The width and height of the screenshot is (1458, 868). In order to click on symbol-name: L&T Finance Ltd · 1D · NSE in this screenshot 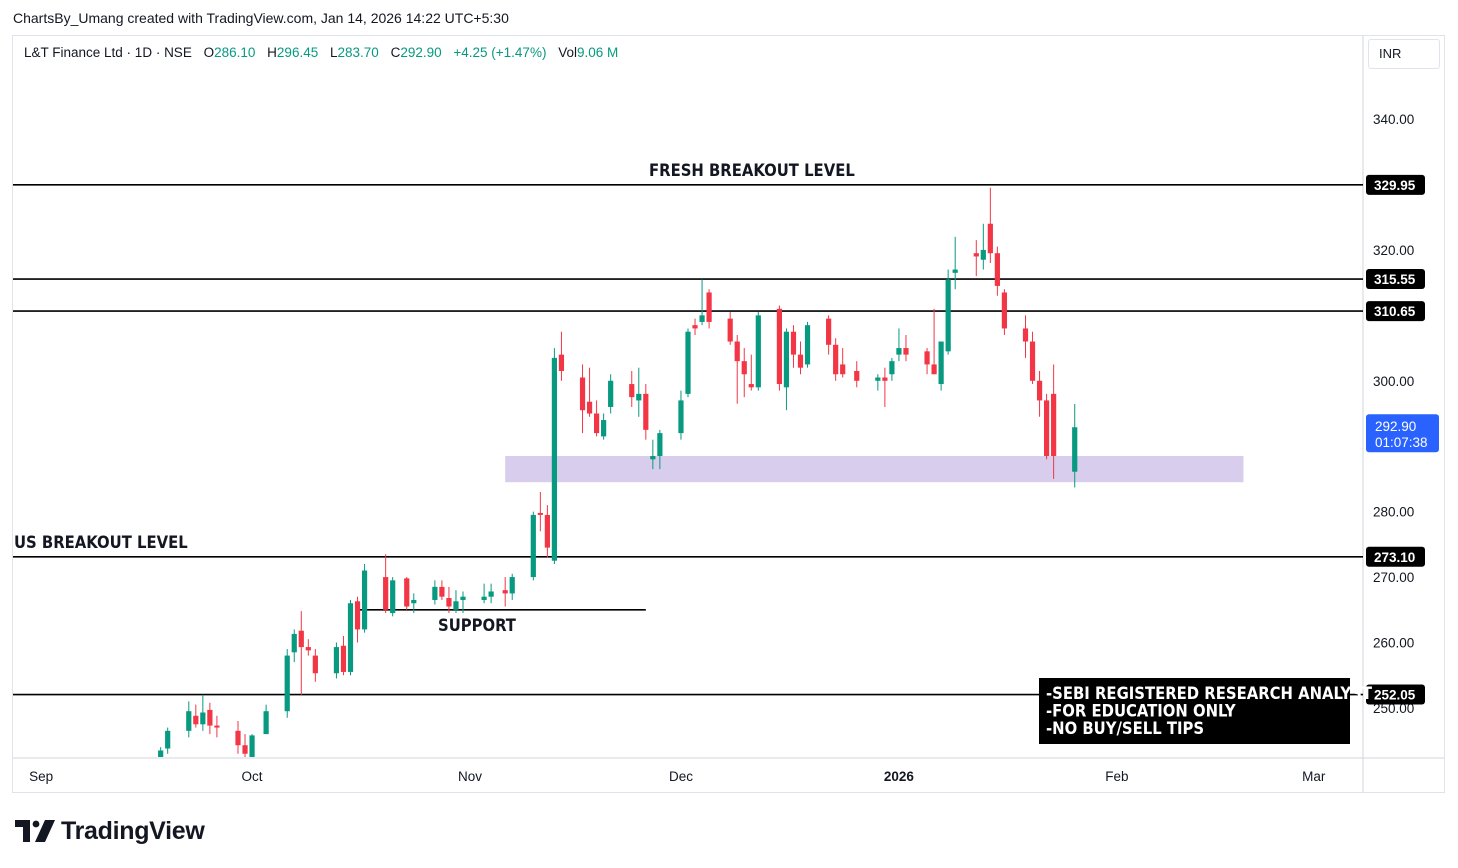, I will do `click(108, 52)`.